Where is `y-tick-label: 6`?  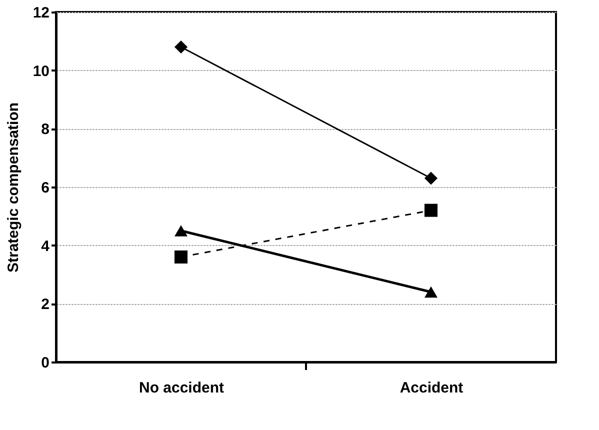
y-tick-label: 6 is located at coordinates (45, 188).